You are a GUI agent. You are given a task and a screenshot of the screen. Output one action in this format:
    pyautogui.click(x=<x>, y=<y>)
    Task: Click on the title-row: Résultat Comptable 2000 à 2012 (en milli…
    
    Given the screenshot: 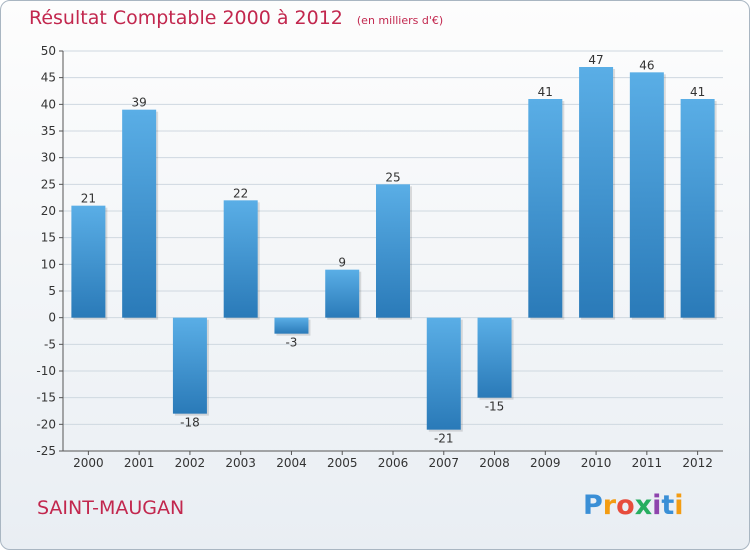 What is the action you would take?
    pyautogui.click(x=236, y=18)
    